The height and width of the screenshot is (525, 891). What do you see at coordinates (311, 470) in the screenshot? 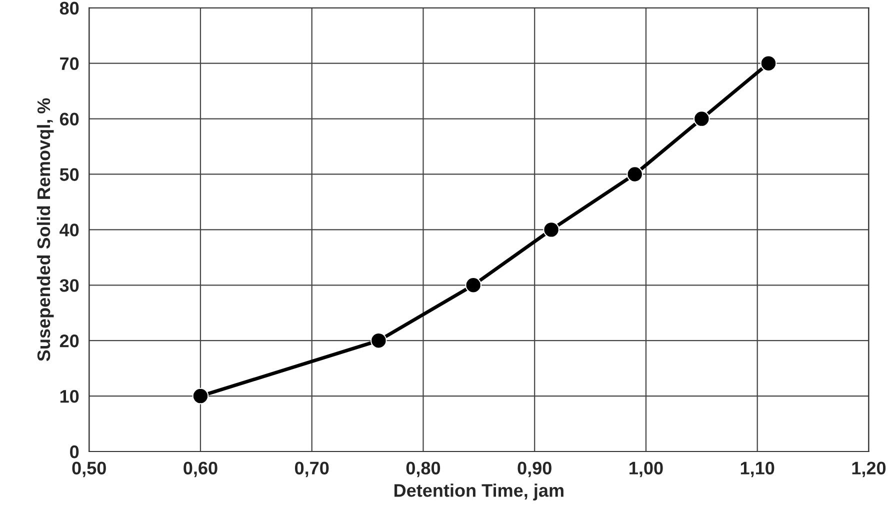
I see `x-tick-label: 0,70` at bounding box center [311, 470].